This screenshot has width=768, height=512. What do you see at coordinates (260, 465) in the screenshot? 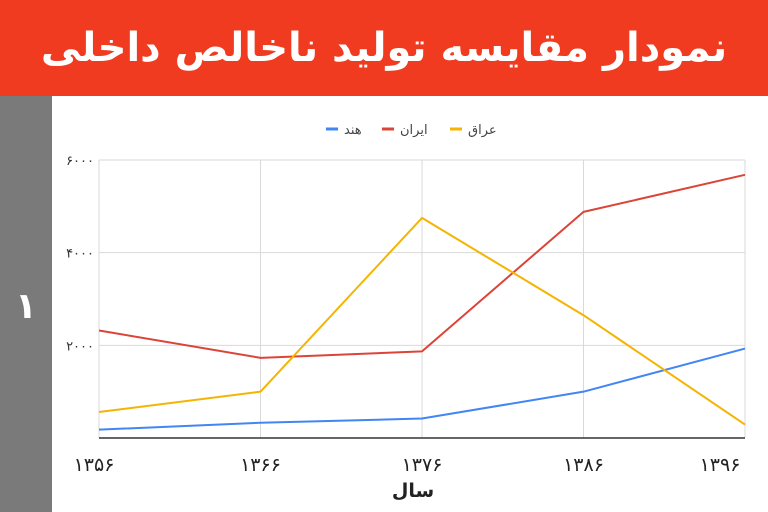
I see `x-tick-label-1: ۱۳۶۶` at bounding box center [260, 465].